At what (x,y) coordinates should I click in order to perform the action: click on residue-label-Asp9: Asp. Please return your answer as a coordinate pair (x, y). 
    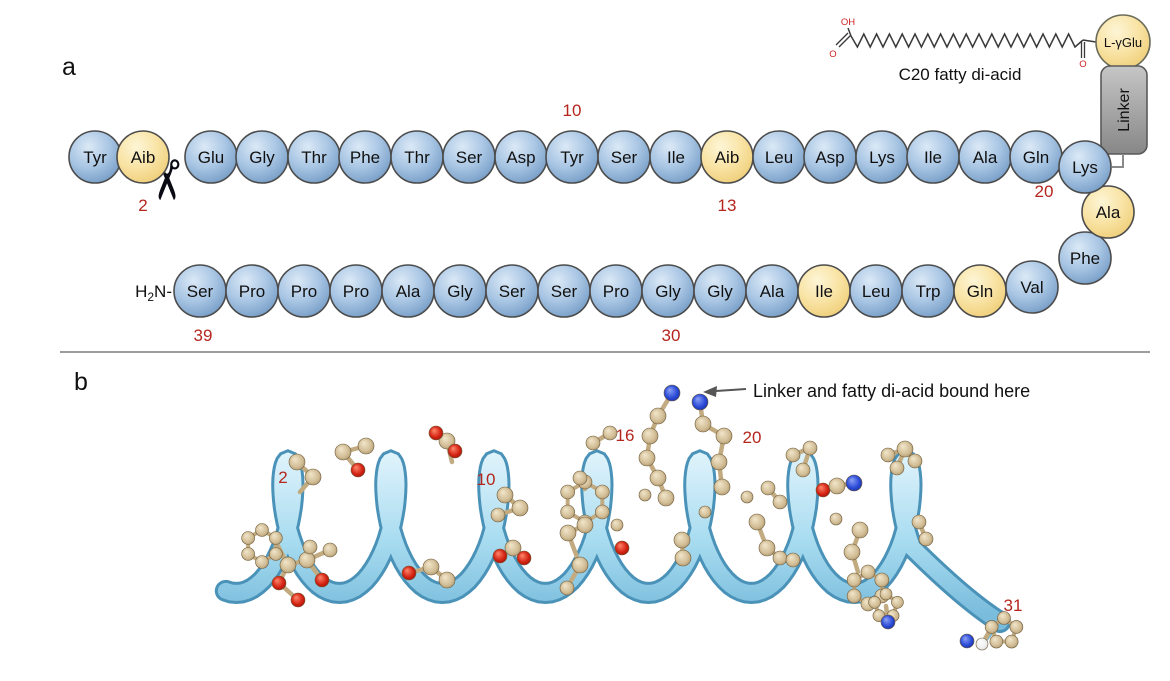
    Looking at the image, I should click on (520, 157).